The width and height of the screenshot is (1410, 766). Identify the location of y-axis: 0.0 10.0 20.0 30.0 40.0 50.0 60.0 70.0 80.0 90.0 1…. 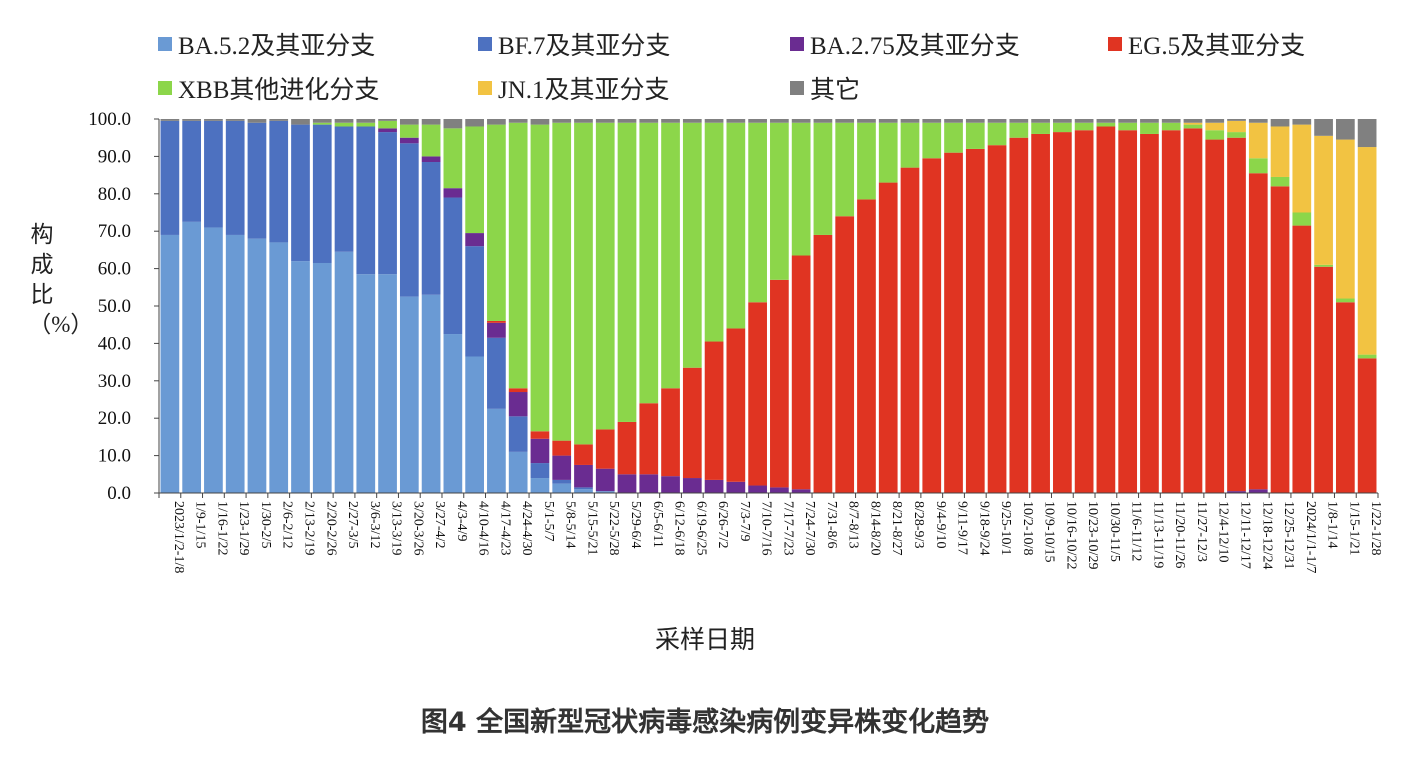
(124, 306).